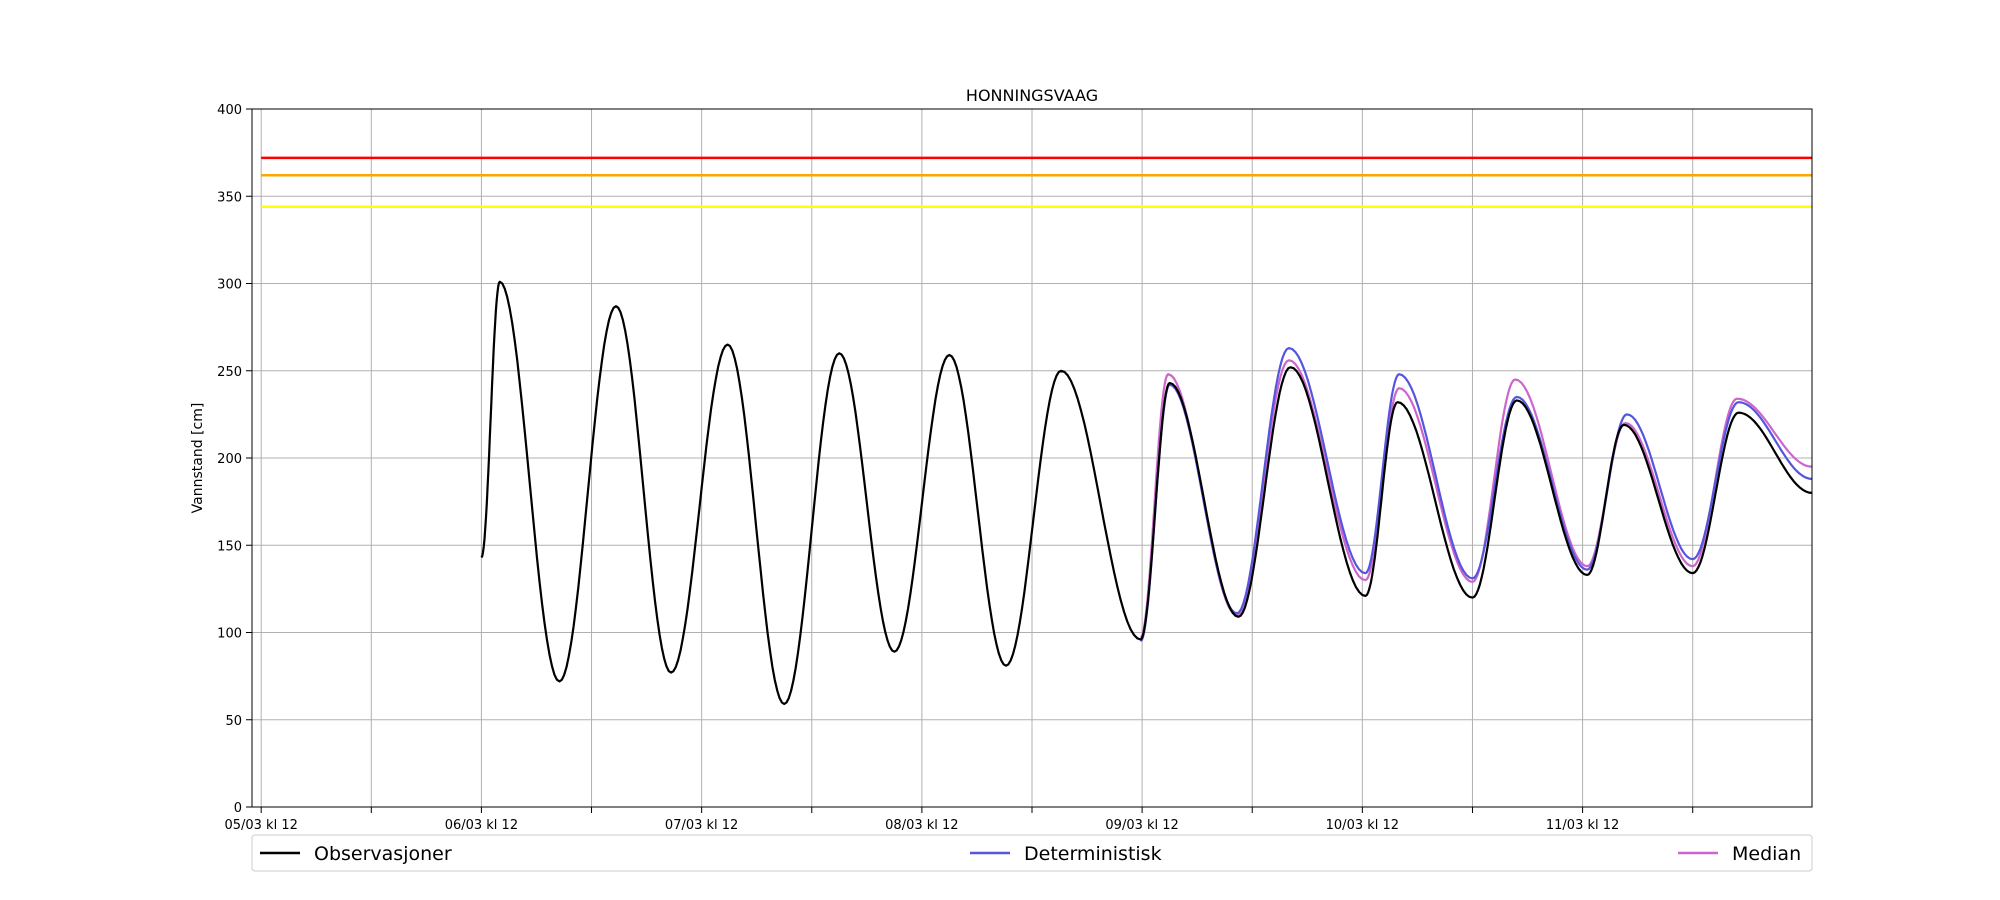  What do you see at coordinates (260, 825) in the screenshot?
I see `x-tick-label: 05/03 kl 12` at bounding box center [260, 825].